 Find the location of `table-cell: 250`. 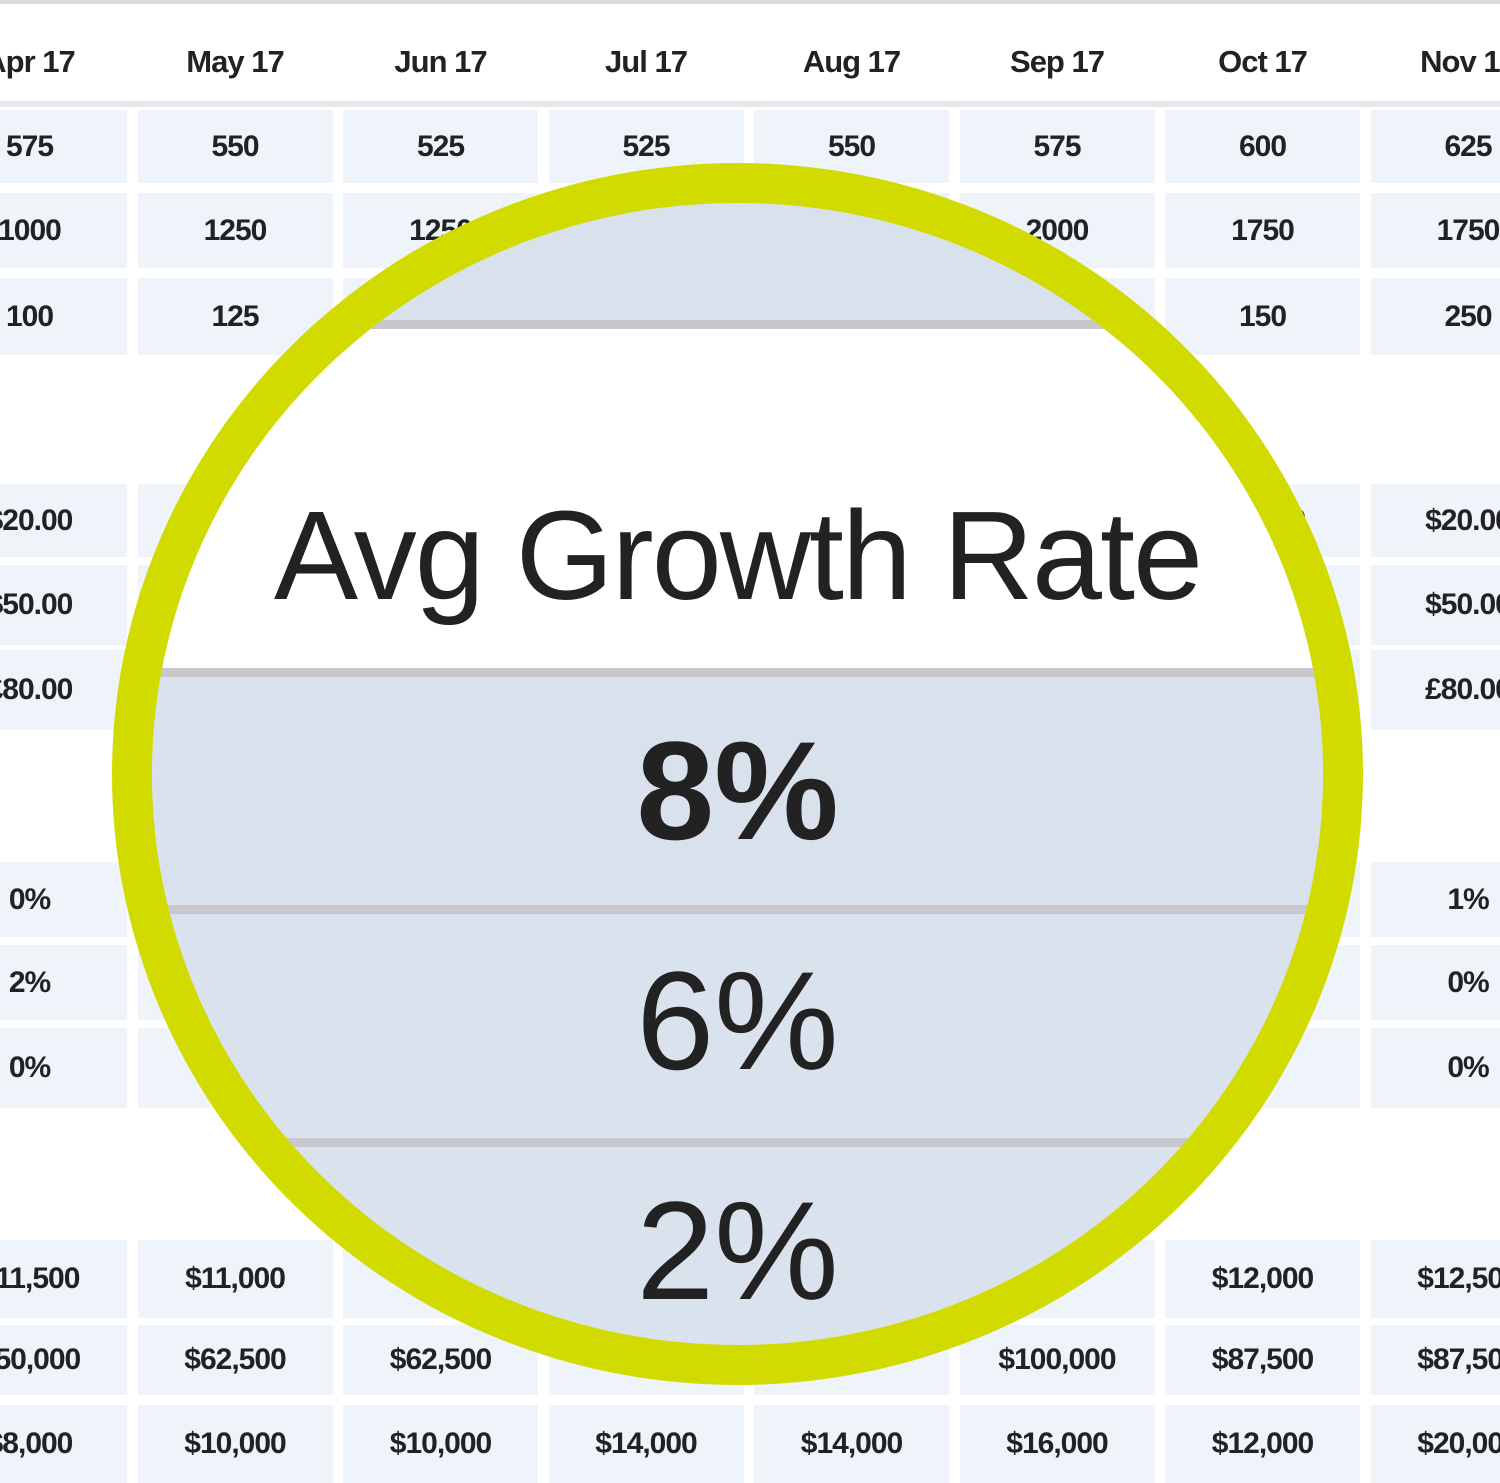

table-cell: 250 is located at coordinates (1435, 316).